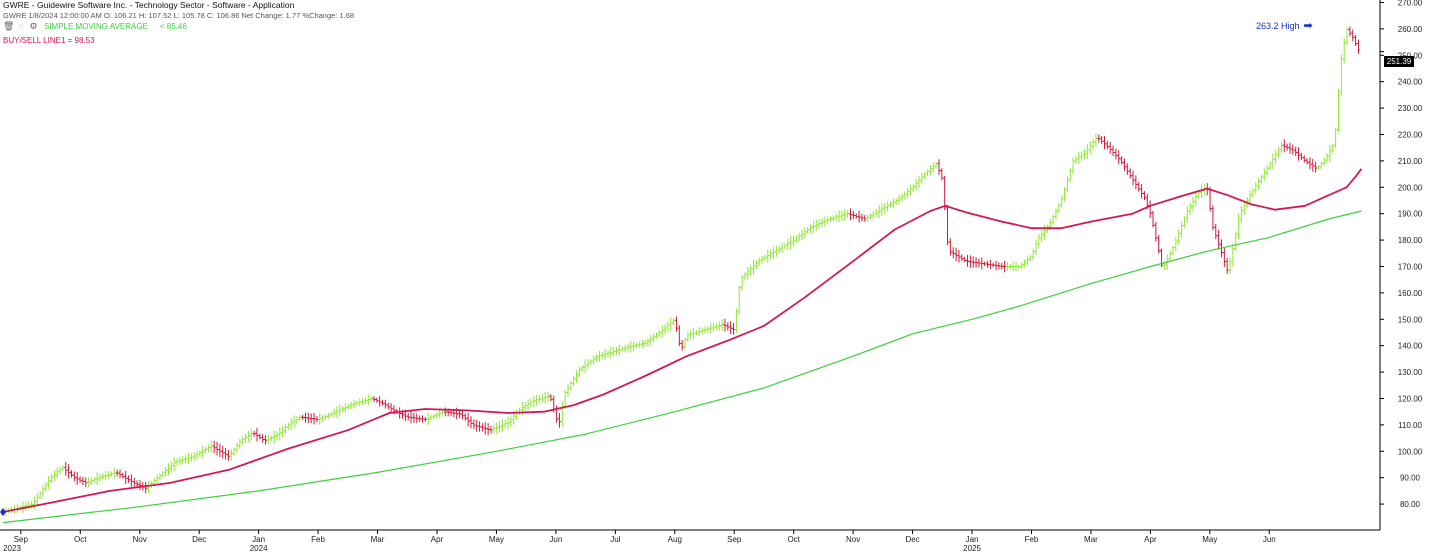  Describe the element at coordinates (1410, 398) in the screenshot. I see `y-tick-label: 120.00` at that location.